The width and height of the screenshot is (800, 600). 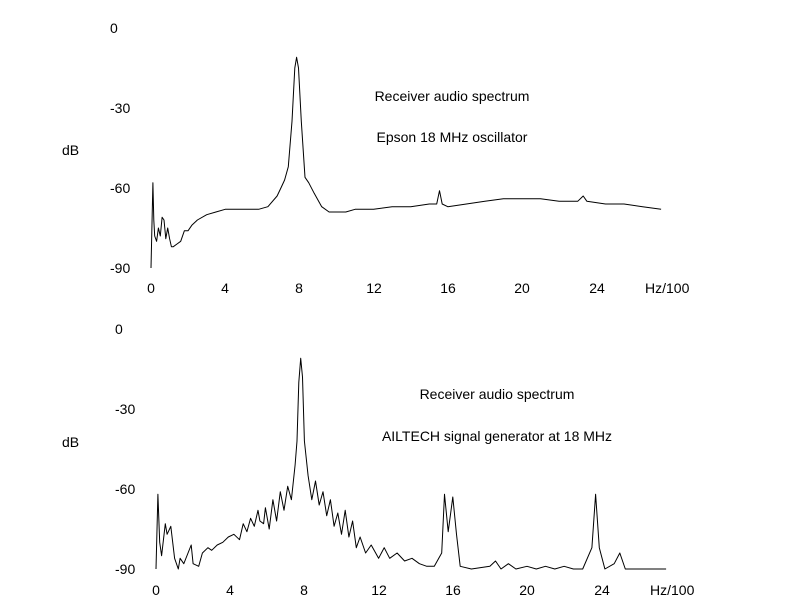 What do you see at coordinates (527, 590) in the screenshot?
I see `chart-bottom-xtick-5: 20` at bounding box center [527, 590].